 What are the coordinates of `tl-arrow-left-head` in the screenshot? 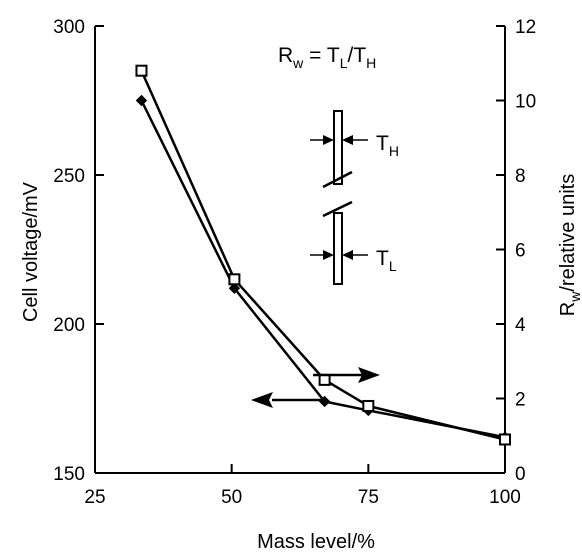 It's located at (328, 255).